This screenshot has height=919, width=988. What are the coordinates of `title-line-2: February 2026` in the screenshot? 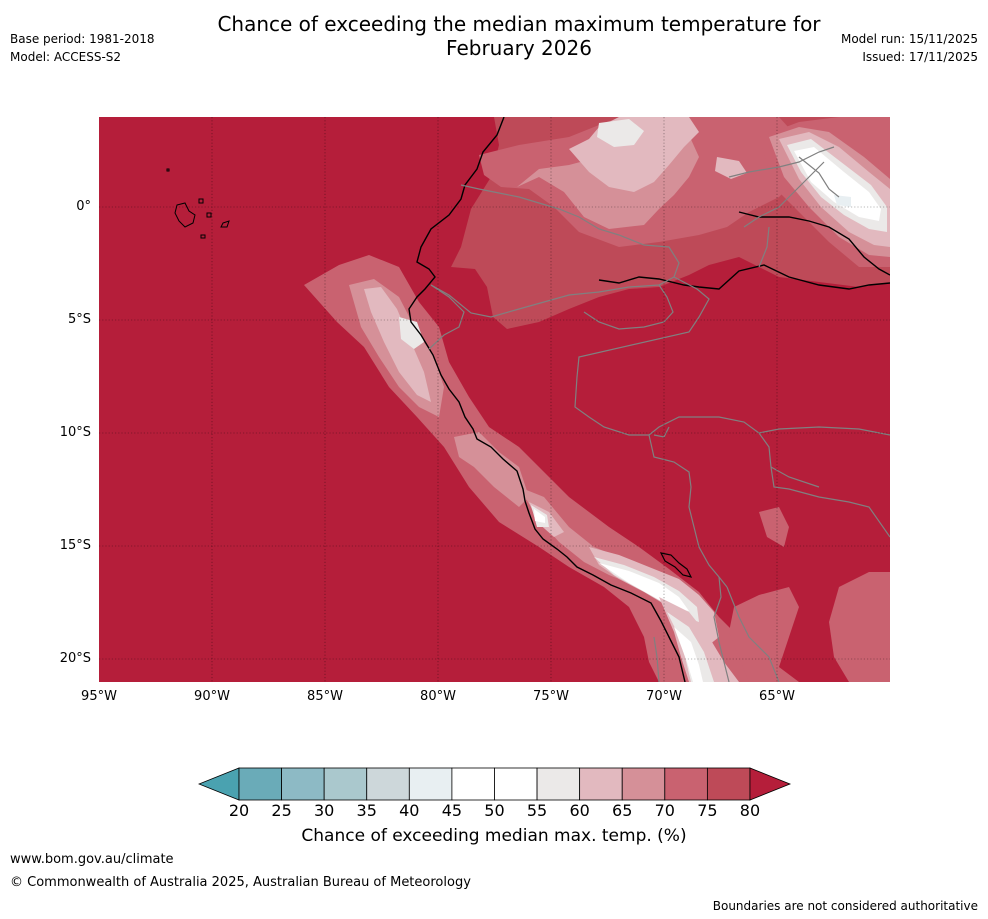 It's located at (519, 48).